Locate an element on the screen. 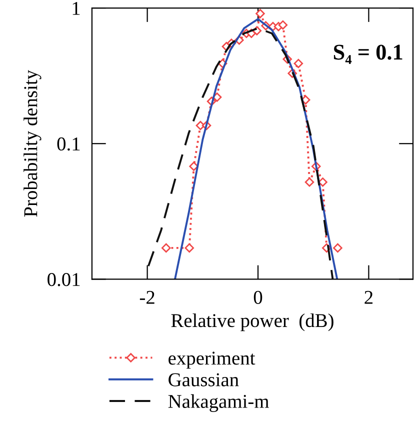 The width and height of the screenshot is (418, 423). annotation: S₄ = 0.1 is located at coordinates (368, 54).